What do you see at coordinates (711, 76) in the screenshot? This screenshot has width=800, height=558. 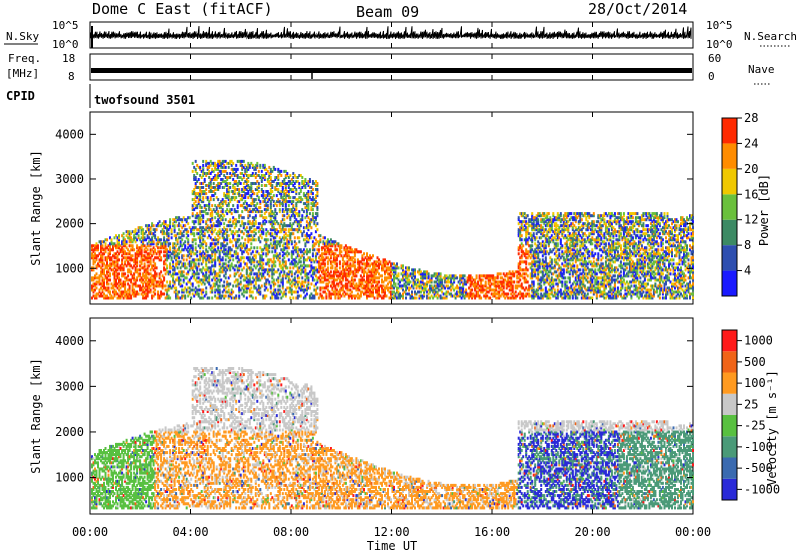 I see `nave-tick-bottom: 0` at bounding box center [711, 76].